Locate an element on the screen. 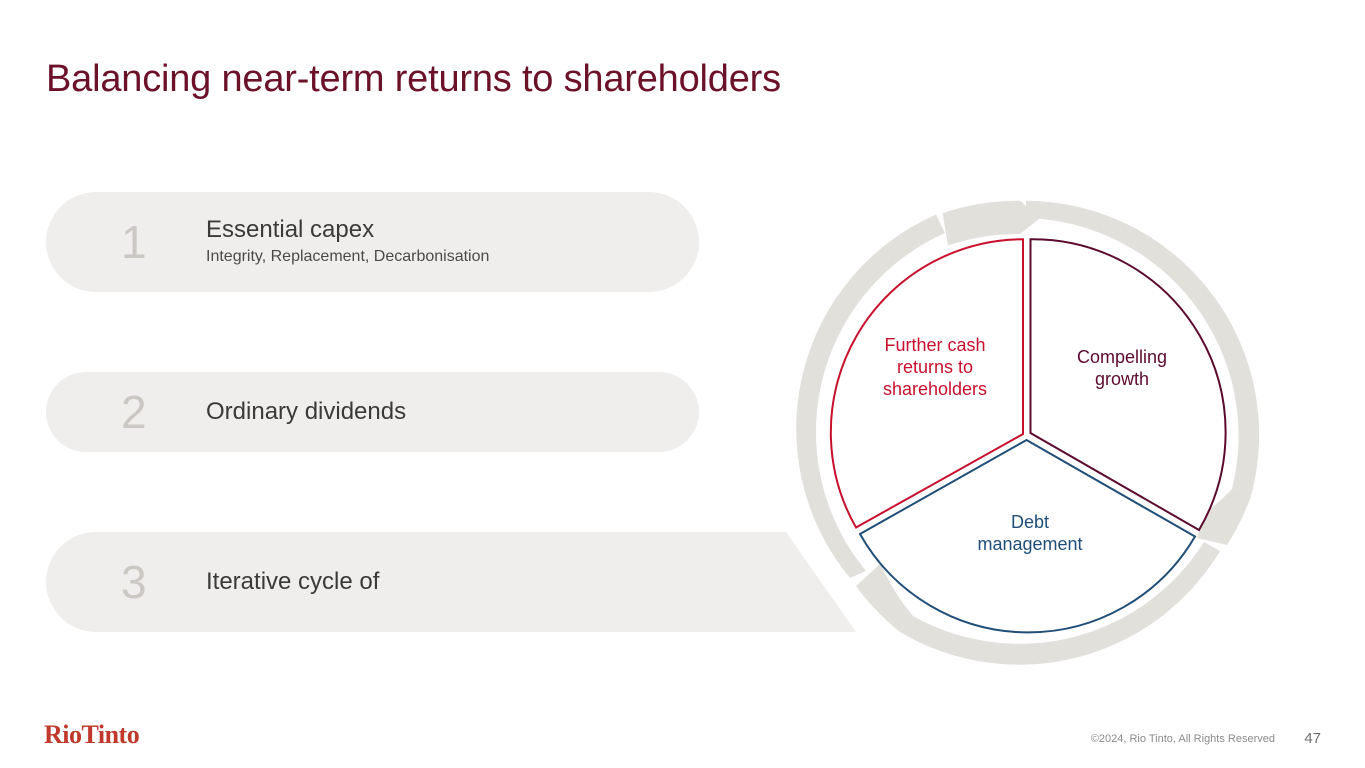 Image resolution: width=1365 pixels, height=768 pixels. step-subtitle-1: Integrity, Replacement, Decarbonisation is located at coordinates (348, 256).